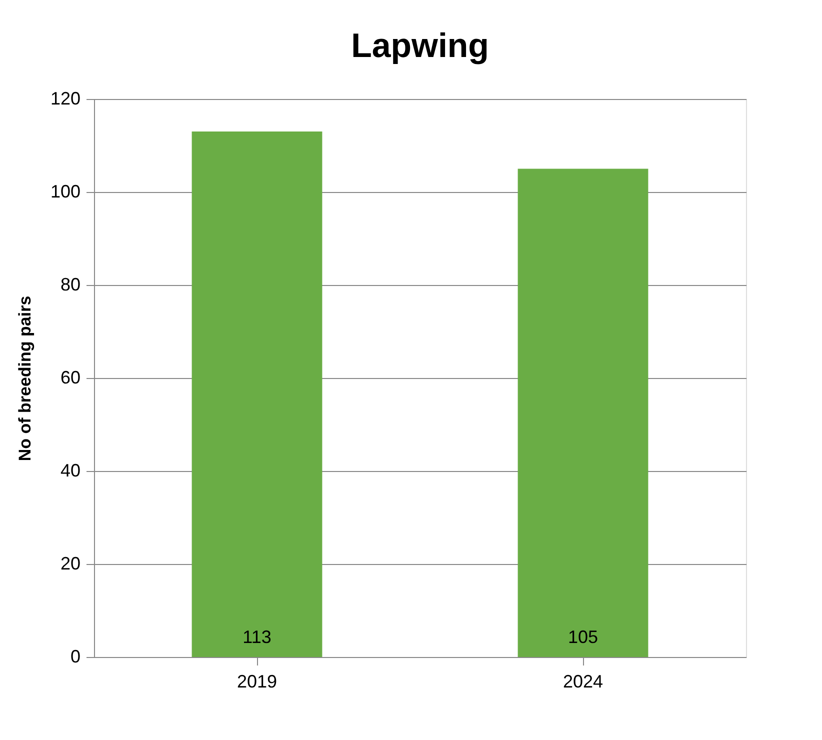  Describe the element at coordinates (583, 682) in the screenshot. I see `x-tick-label: 2024` at that location.